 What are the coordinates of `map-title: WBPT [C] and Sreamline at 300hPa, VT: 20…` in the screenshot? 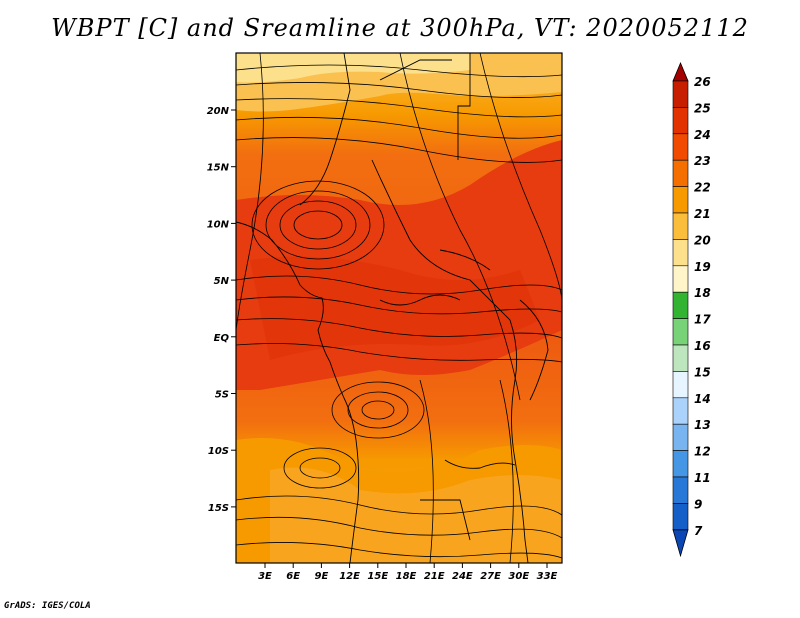 It's located at (400, 28).